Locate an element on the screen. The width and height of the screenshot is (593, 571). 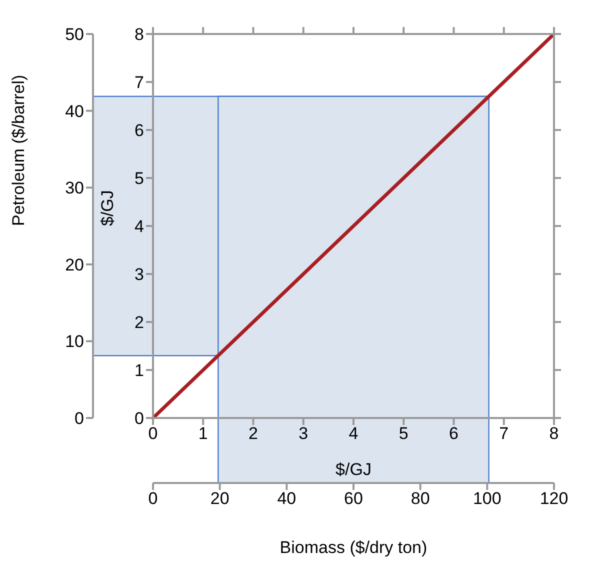
x-axis-title: $/GJ is located at coordinates (354, 469).